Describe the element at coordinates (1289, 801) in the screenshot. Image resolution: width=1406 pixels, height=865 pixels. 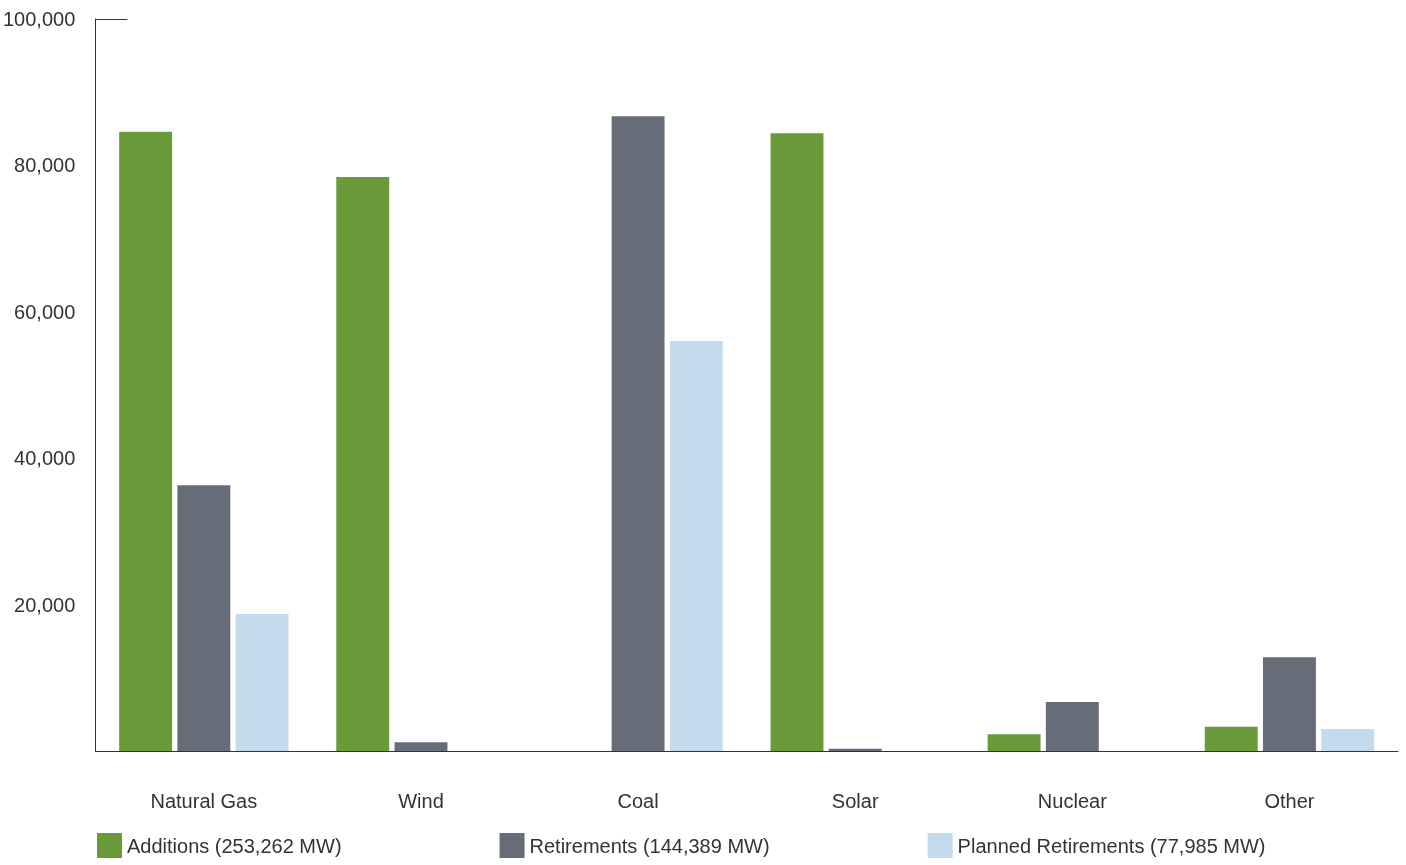
I see `x-tick-label: Other` at that location.